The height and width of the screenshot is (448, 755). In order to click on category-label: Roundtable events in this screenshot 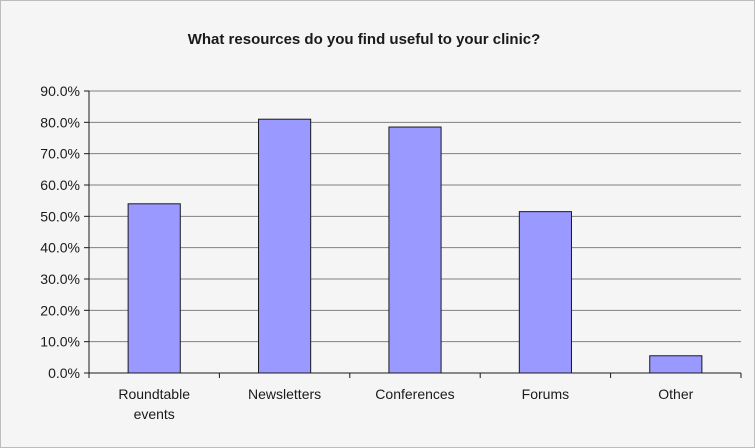, I will do `click(154, 404)`.